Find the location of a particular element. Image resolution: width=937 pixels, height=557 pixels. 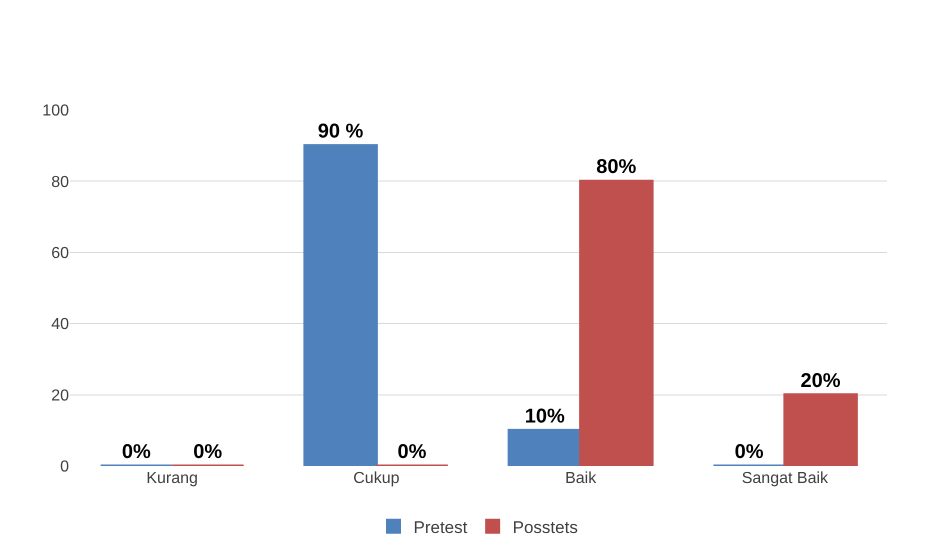

x-tick-label: Baik is located at coordinates (581, 478).